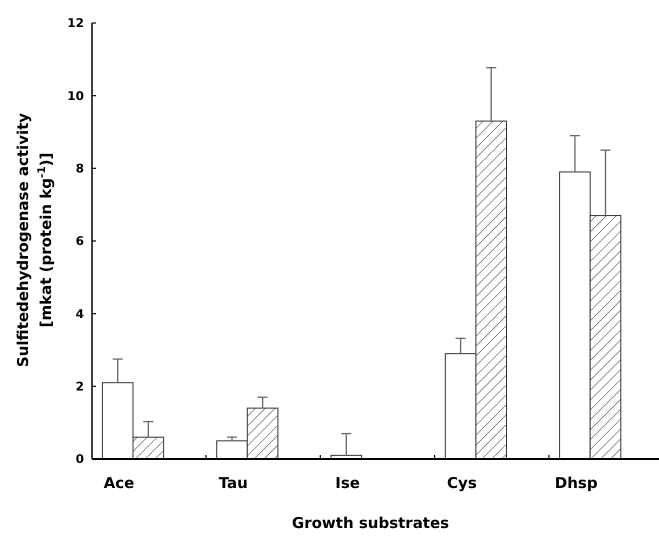  I want to click on y-tick-label: 6, so click(80, 241).